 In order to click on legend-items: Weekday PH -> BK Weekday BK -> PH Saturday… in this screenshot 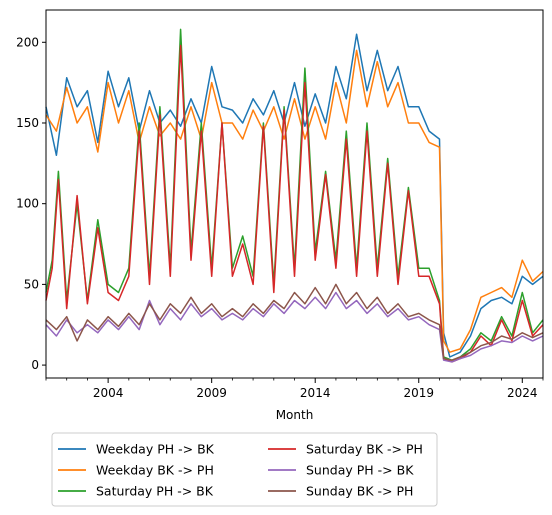, I will do `click(240, 470)`.